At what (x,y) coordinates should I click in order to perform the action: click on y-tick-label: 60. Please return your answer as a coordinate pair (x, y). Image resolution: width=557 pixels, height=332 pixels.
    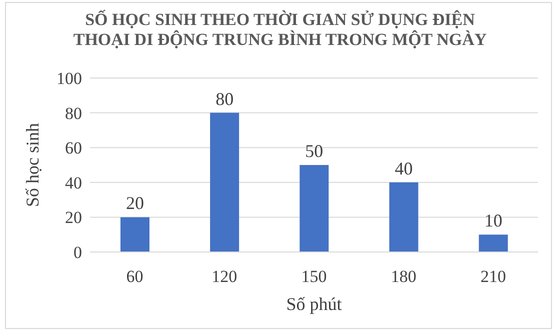
    Looking at the image, I should click on (73, 148).